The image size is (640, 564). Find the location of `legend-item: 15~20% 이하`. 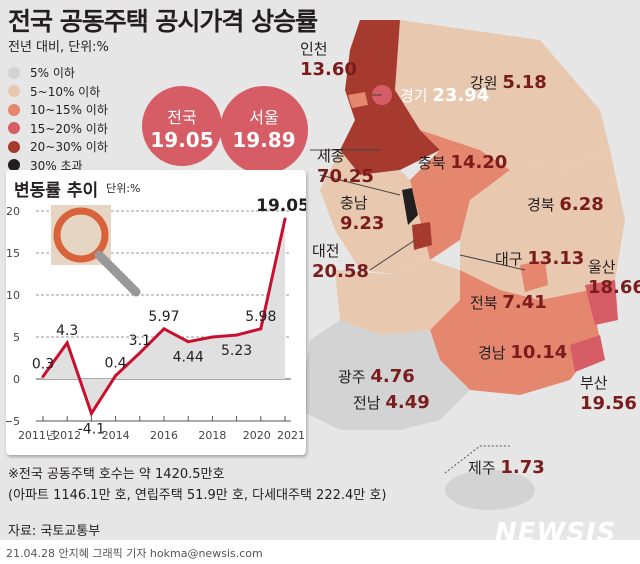

legend-item: 15~20% 이하 is located at coordinates (58, 128).